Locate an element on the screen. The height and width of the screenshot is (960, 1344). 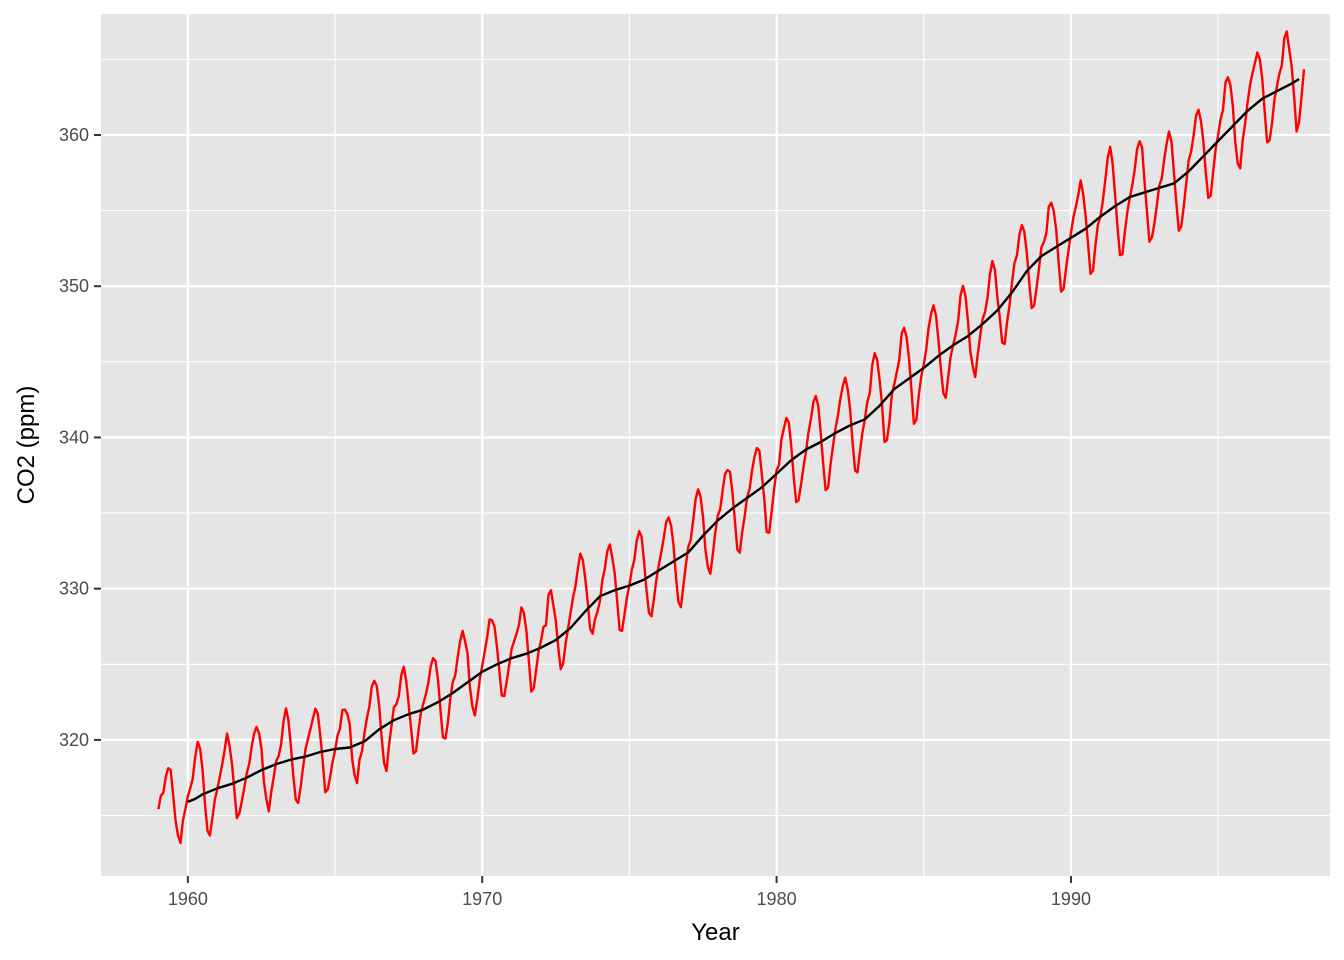
x-axis-title: Year is located at coordinates (715, 932).